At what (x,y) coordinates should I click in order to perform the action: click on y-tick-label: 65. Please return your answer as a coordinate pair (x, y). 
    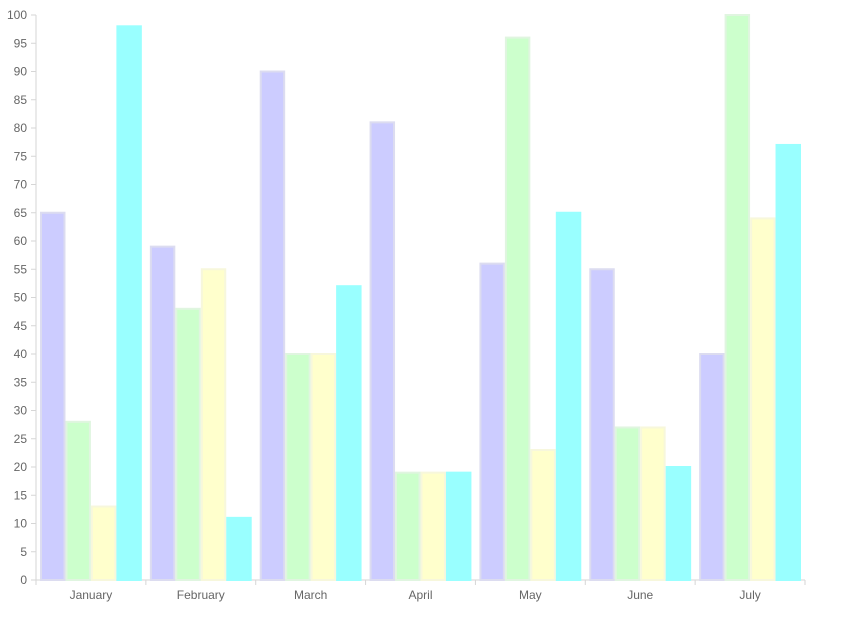
    Looking at the image, I should click on (21, 213).